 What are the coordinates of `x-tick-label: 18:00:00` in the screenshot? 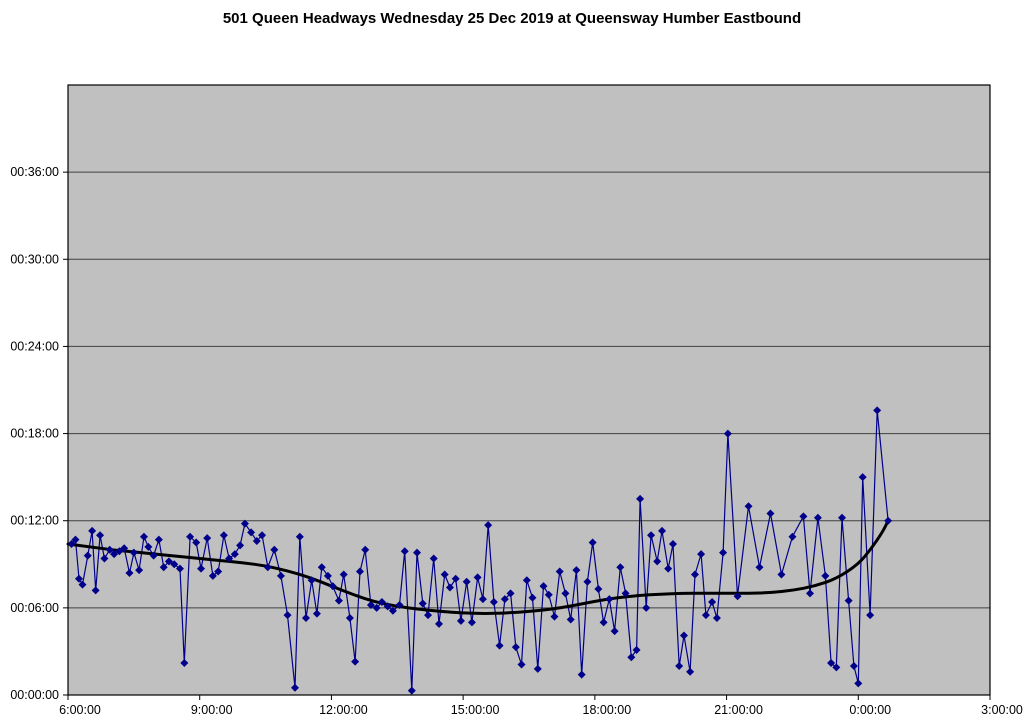 It's located at (607, 710).